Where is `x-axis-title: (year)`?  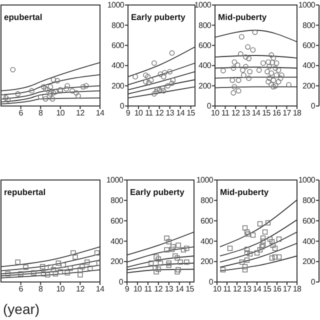
x-axis-title: (year) is located at coordinates (21, 309).